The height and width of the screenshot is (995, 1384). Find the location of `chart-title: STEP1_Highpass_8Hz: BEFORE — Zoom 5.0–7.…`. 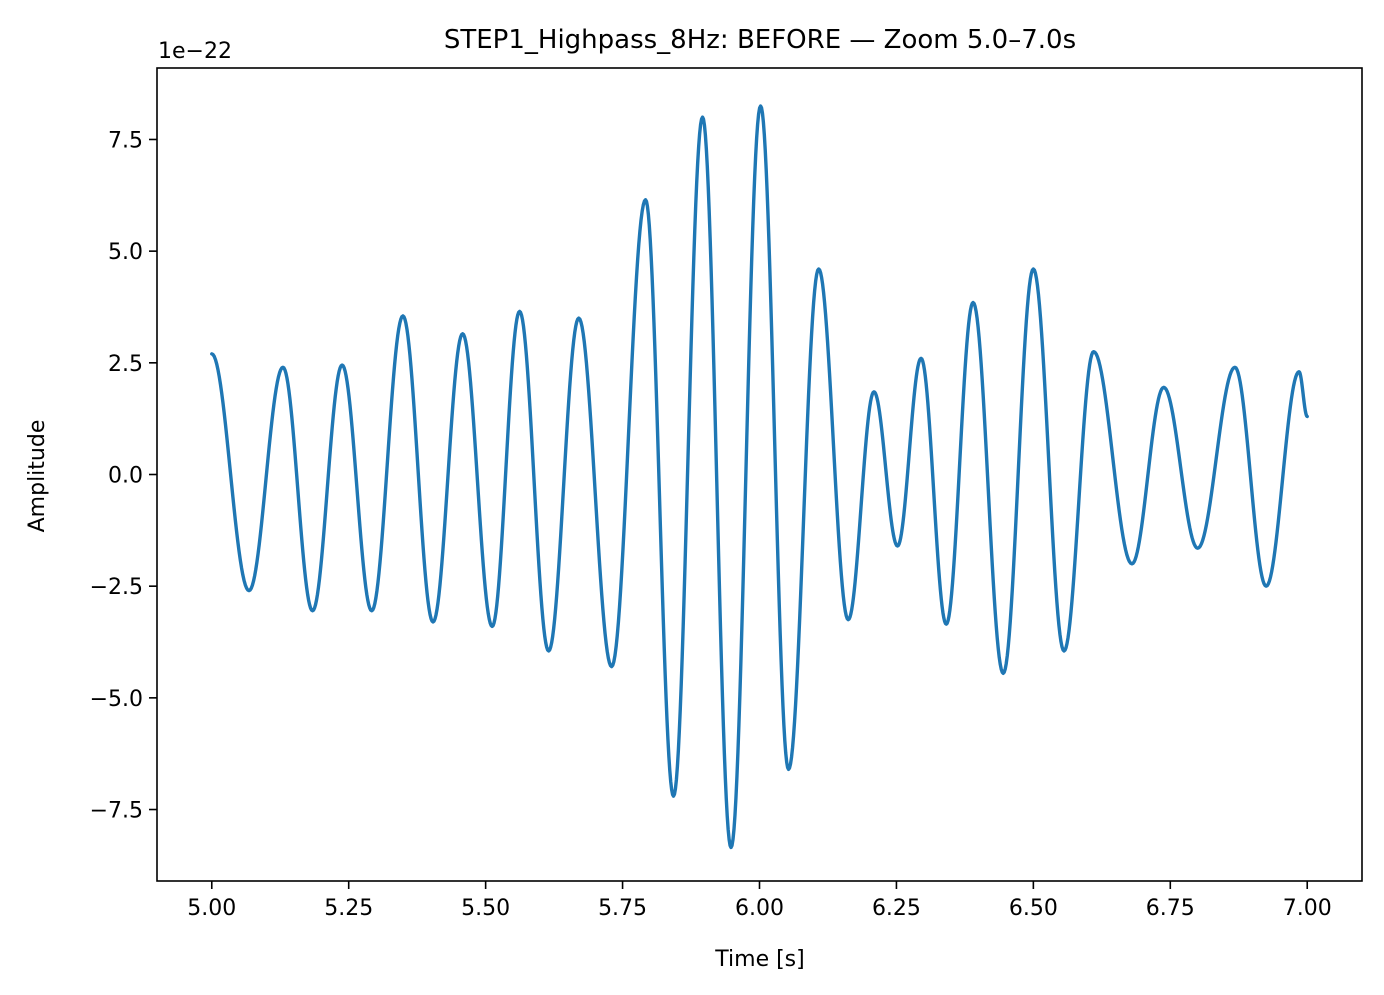

chart-title: STEP1_Highpass_8Hz: BEFORE — Zoom 5.0–7.… is located at coordinates (760, 40).